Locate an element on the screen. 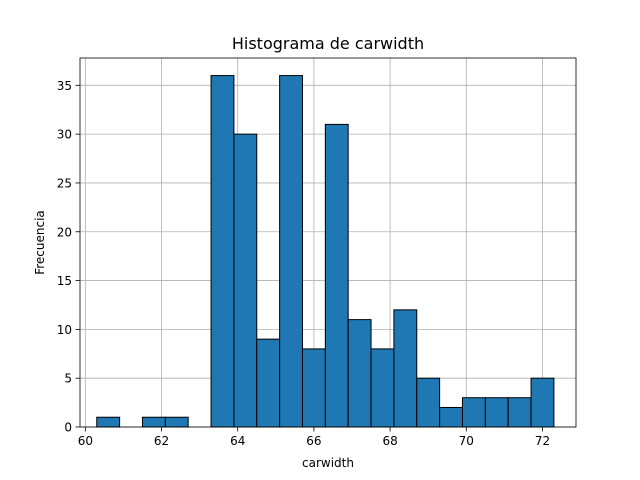 Image resolution: width=640 pixels, height=480 pixels. x-tick-label: 60 is located at coordinates (85, 441).